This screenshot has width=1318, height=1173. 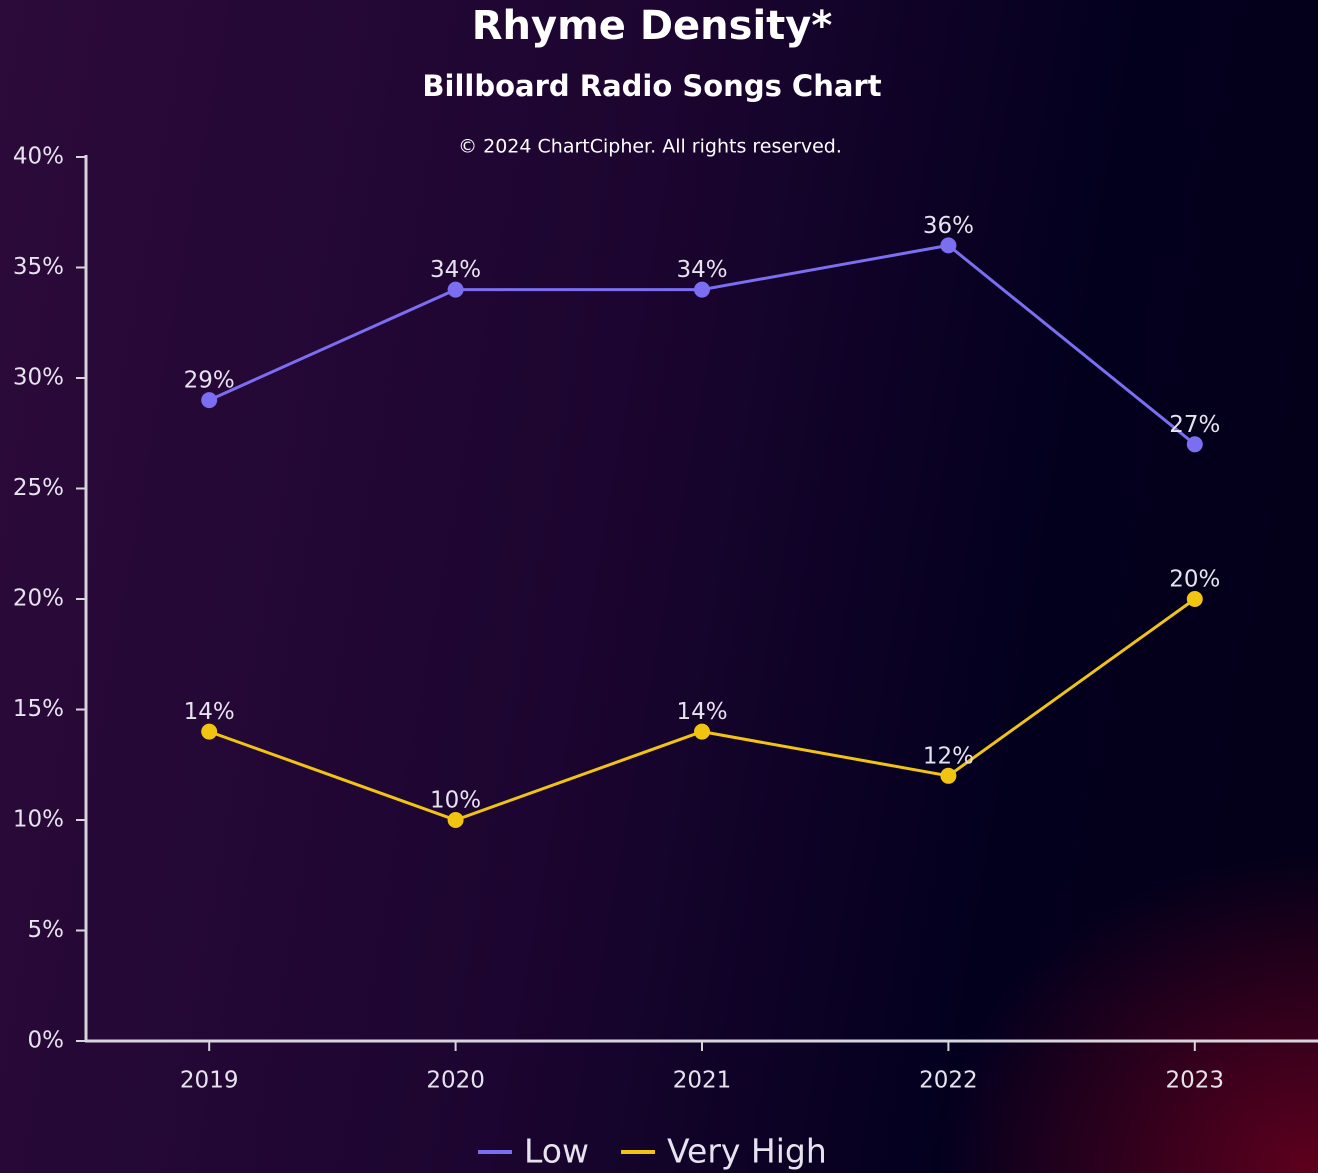 What do you see at coordinates (651, 86) in the screenshot?
I see `chart-subtitle: Billboard Radio Songs Chart` at bounding box center [651, 86].